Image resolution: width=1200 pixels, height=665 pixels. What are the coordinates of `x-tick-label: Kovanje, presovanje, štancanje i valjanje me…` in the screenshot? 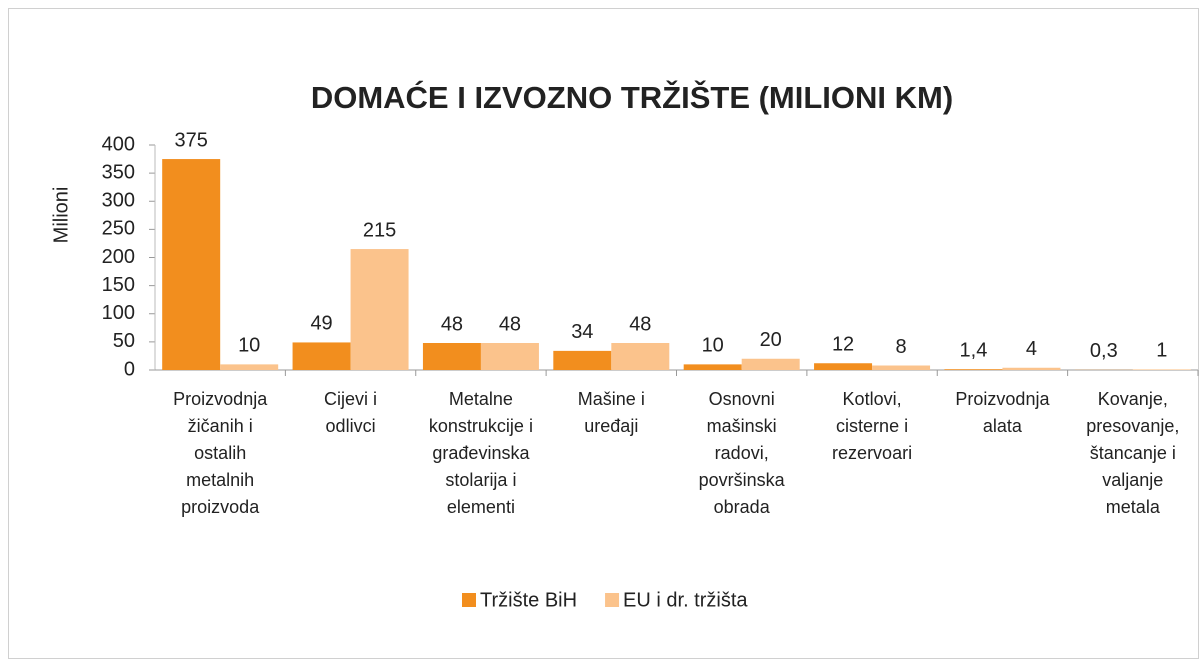 It's located at (1132, 453).